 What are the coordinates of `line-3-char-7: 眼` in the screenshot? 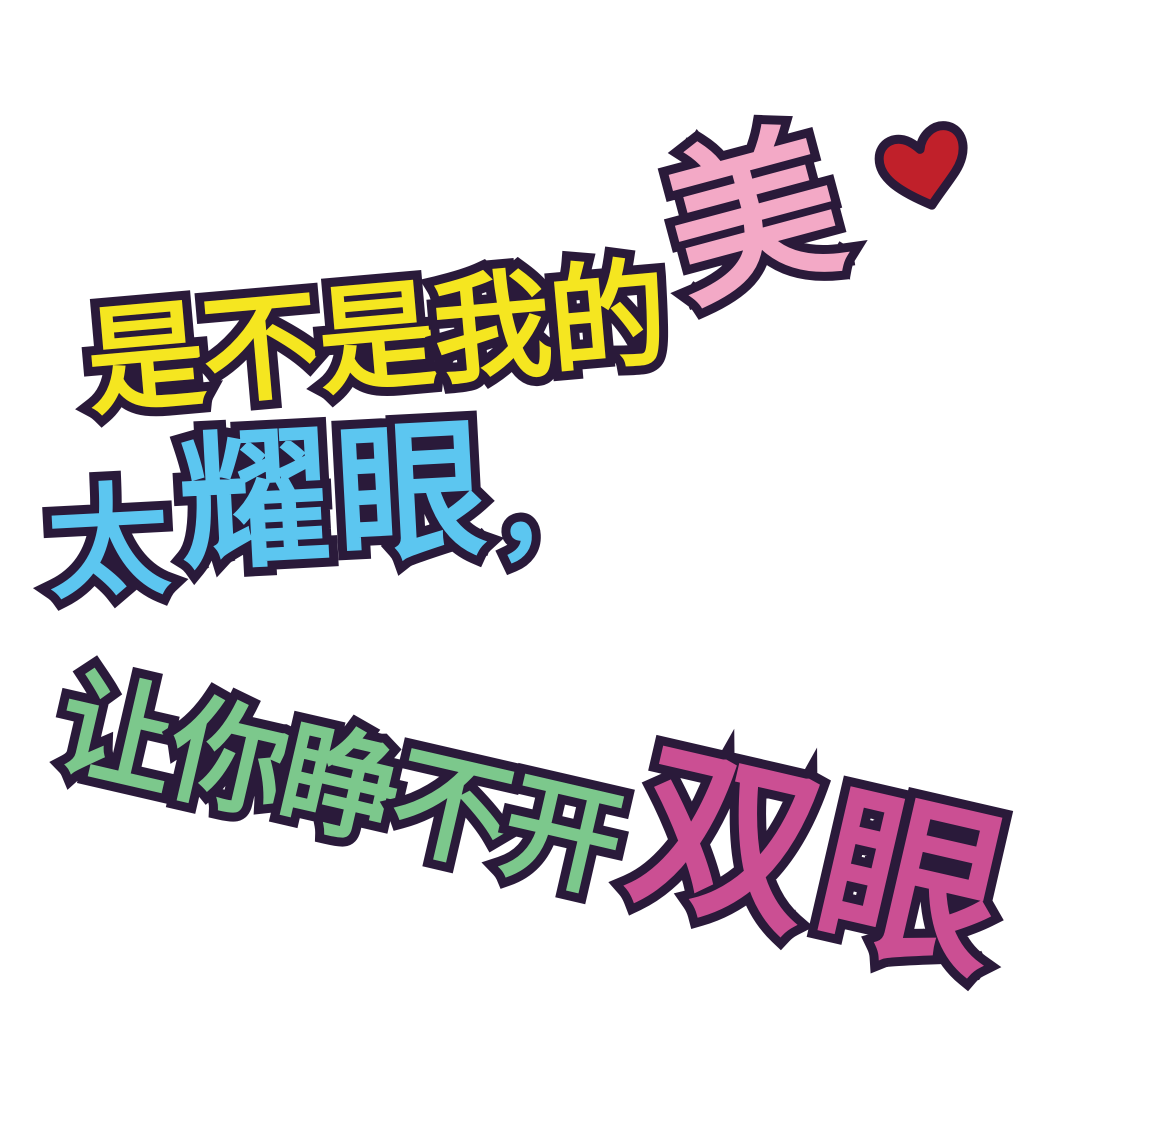 It's located at (910, 884).